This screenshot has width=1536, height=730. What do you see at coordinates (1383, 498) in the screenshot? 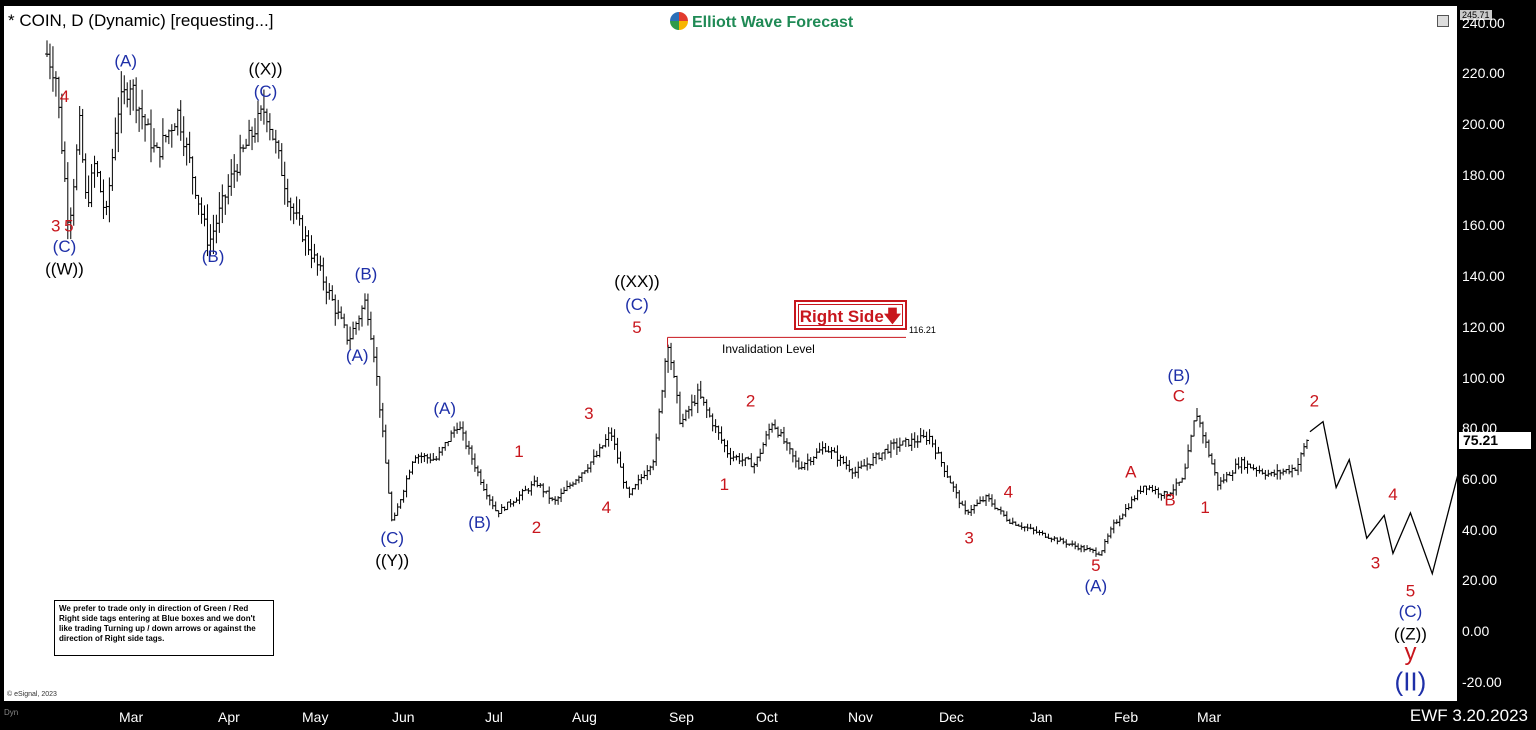
I see `projection-line` at bounding box center [1383, 498].